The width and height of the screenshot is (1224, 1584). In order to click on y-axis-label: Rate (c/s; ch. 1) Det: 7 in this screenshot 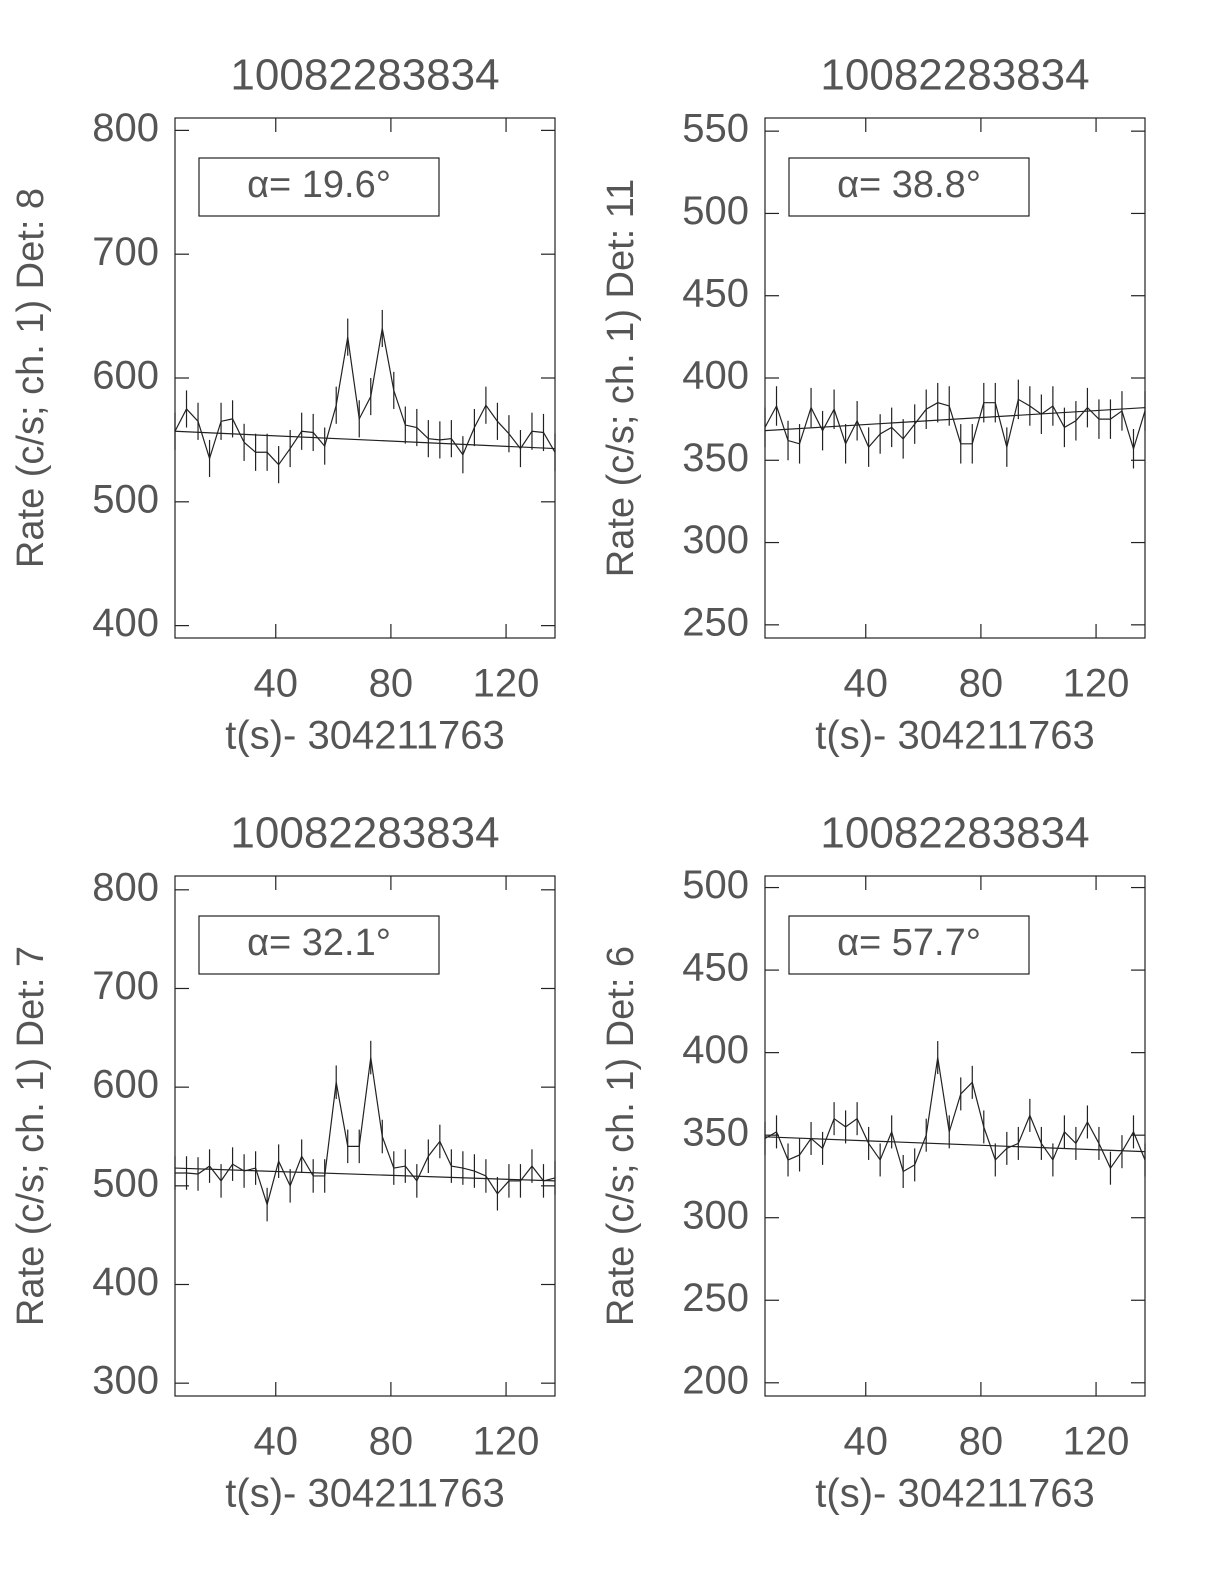, I will do `click(31, 1136)`.